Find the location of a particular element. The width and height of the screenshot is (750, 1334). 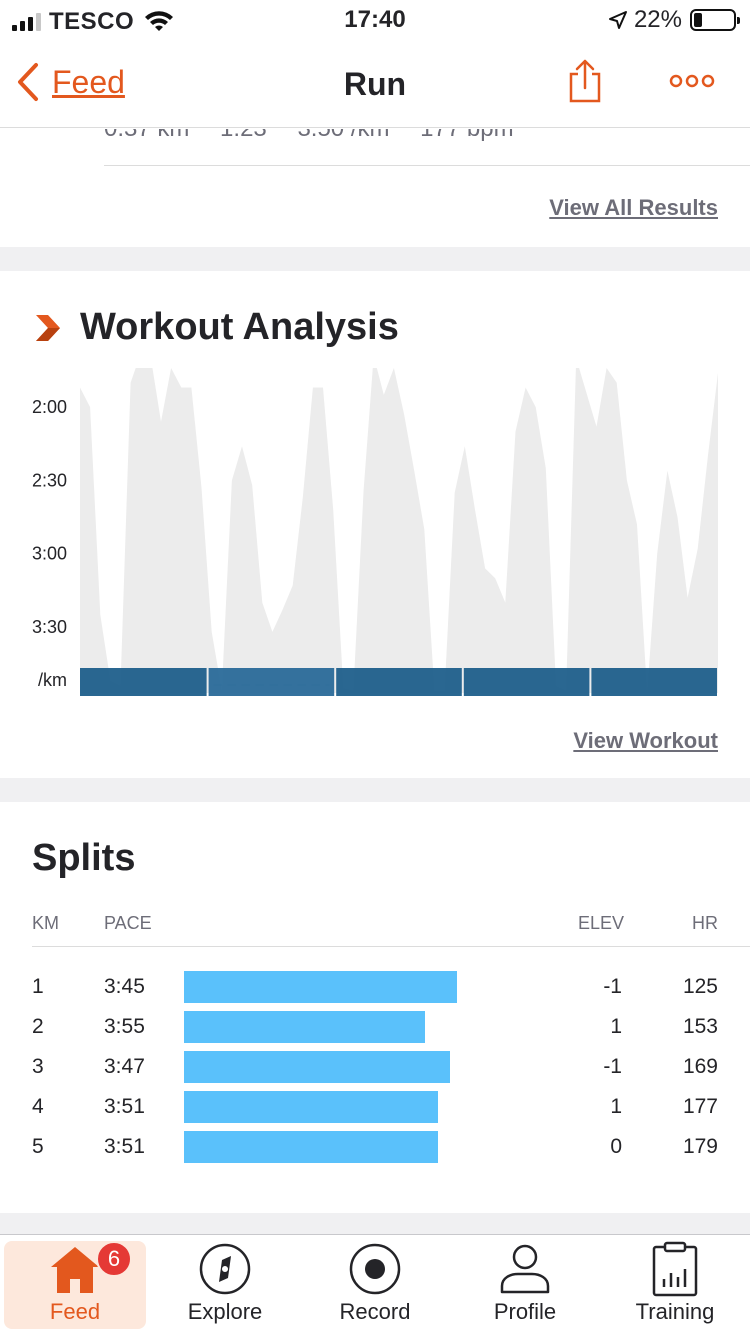

split-km: 1 is located at coordinates (38, 986).